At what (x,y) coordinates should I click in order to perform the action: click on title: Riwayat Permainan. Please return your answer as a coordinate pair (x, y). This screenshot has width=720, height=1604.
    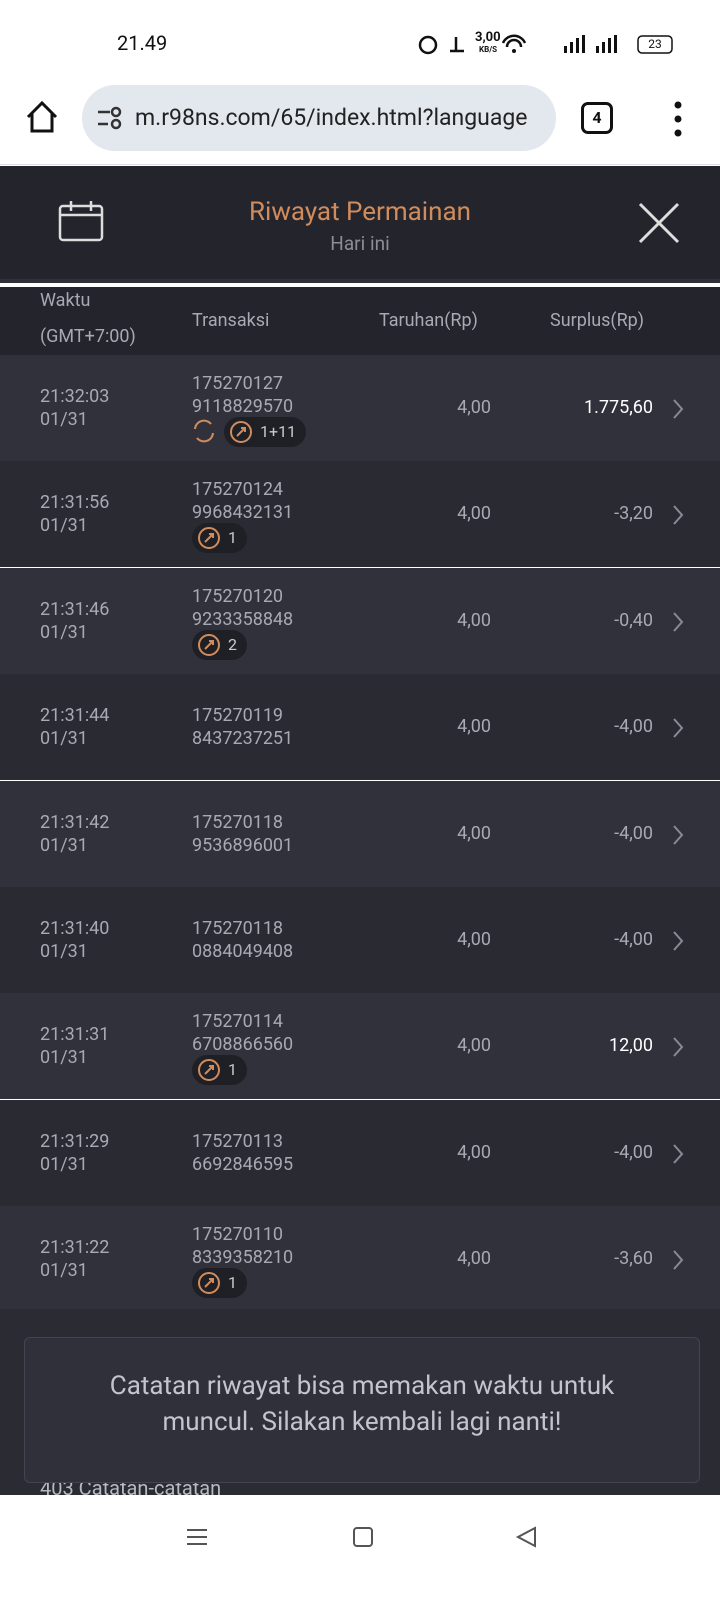
    Looking at the image, I should click on (359, 212).